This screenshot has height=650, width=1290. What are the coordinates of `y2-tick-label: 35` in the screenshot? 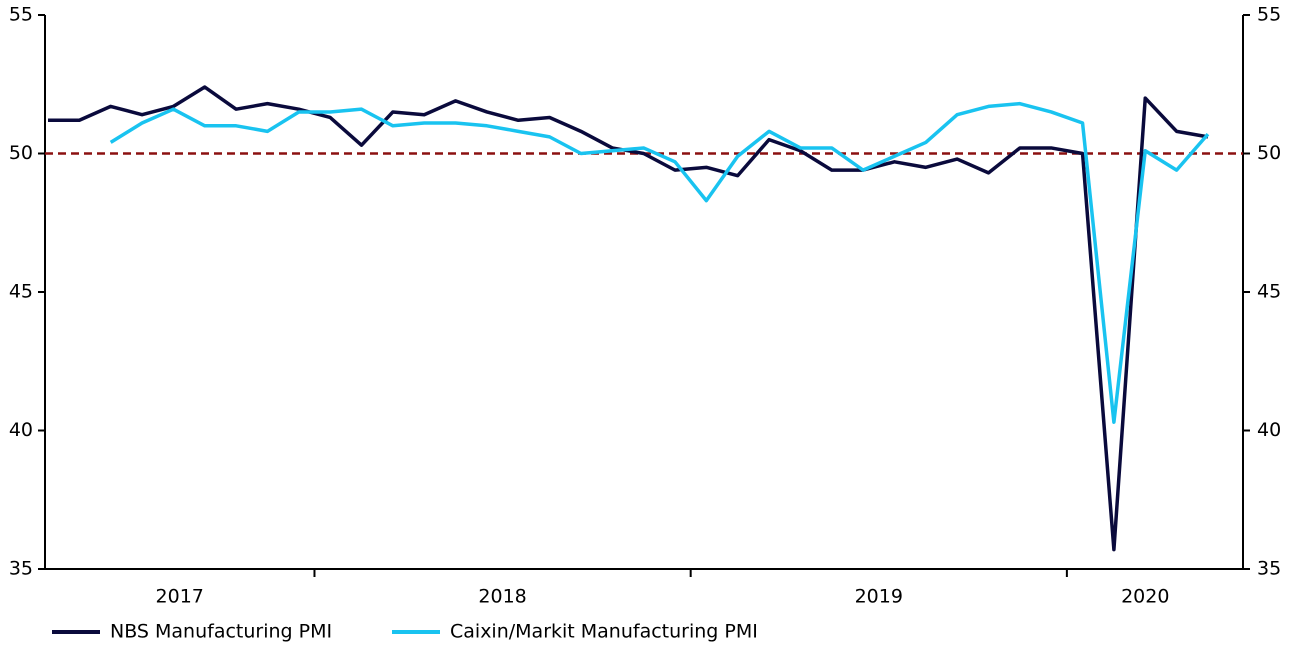 It's located at (1269, 569).